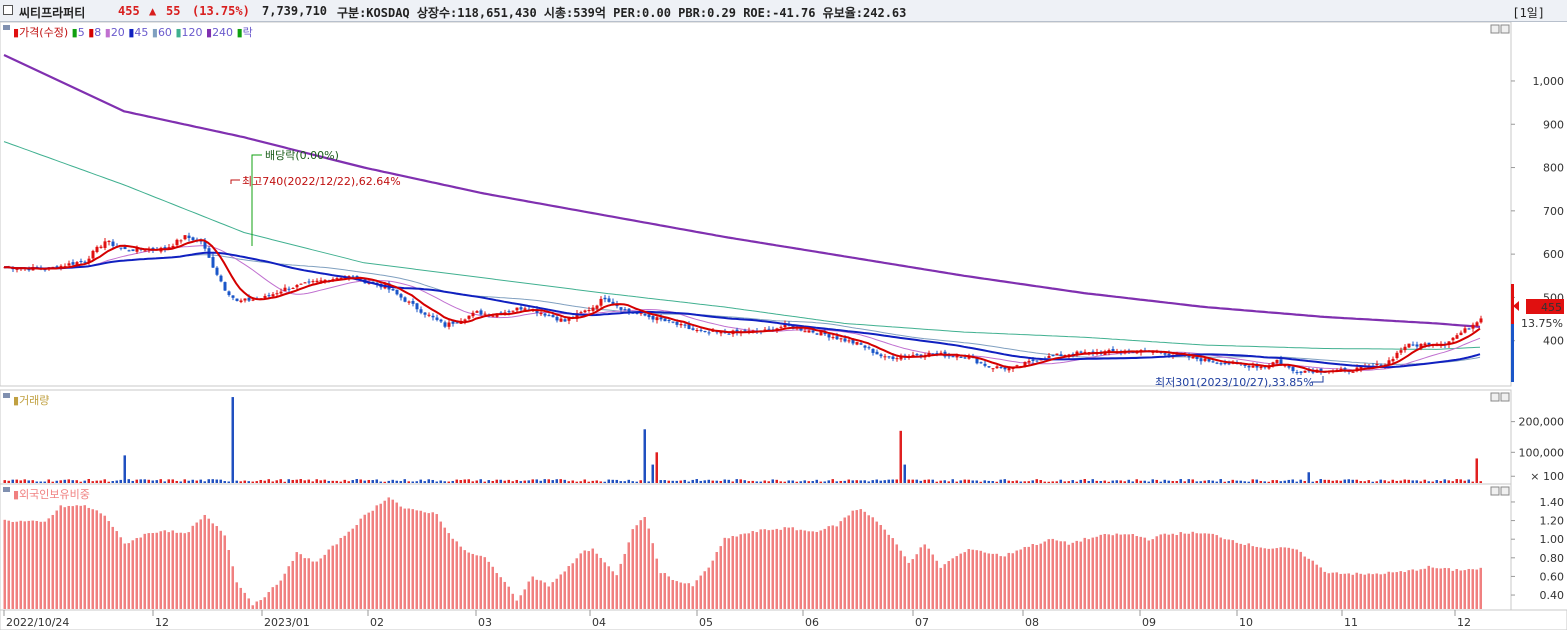 Image resolution: width=1567 pixels, height=630 pixels. Describe the element at coordinates (37, 622) in the screenshot. I see `date-label: 2022/10/24` at that location.